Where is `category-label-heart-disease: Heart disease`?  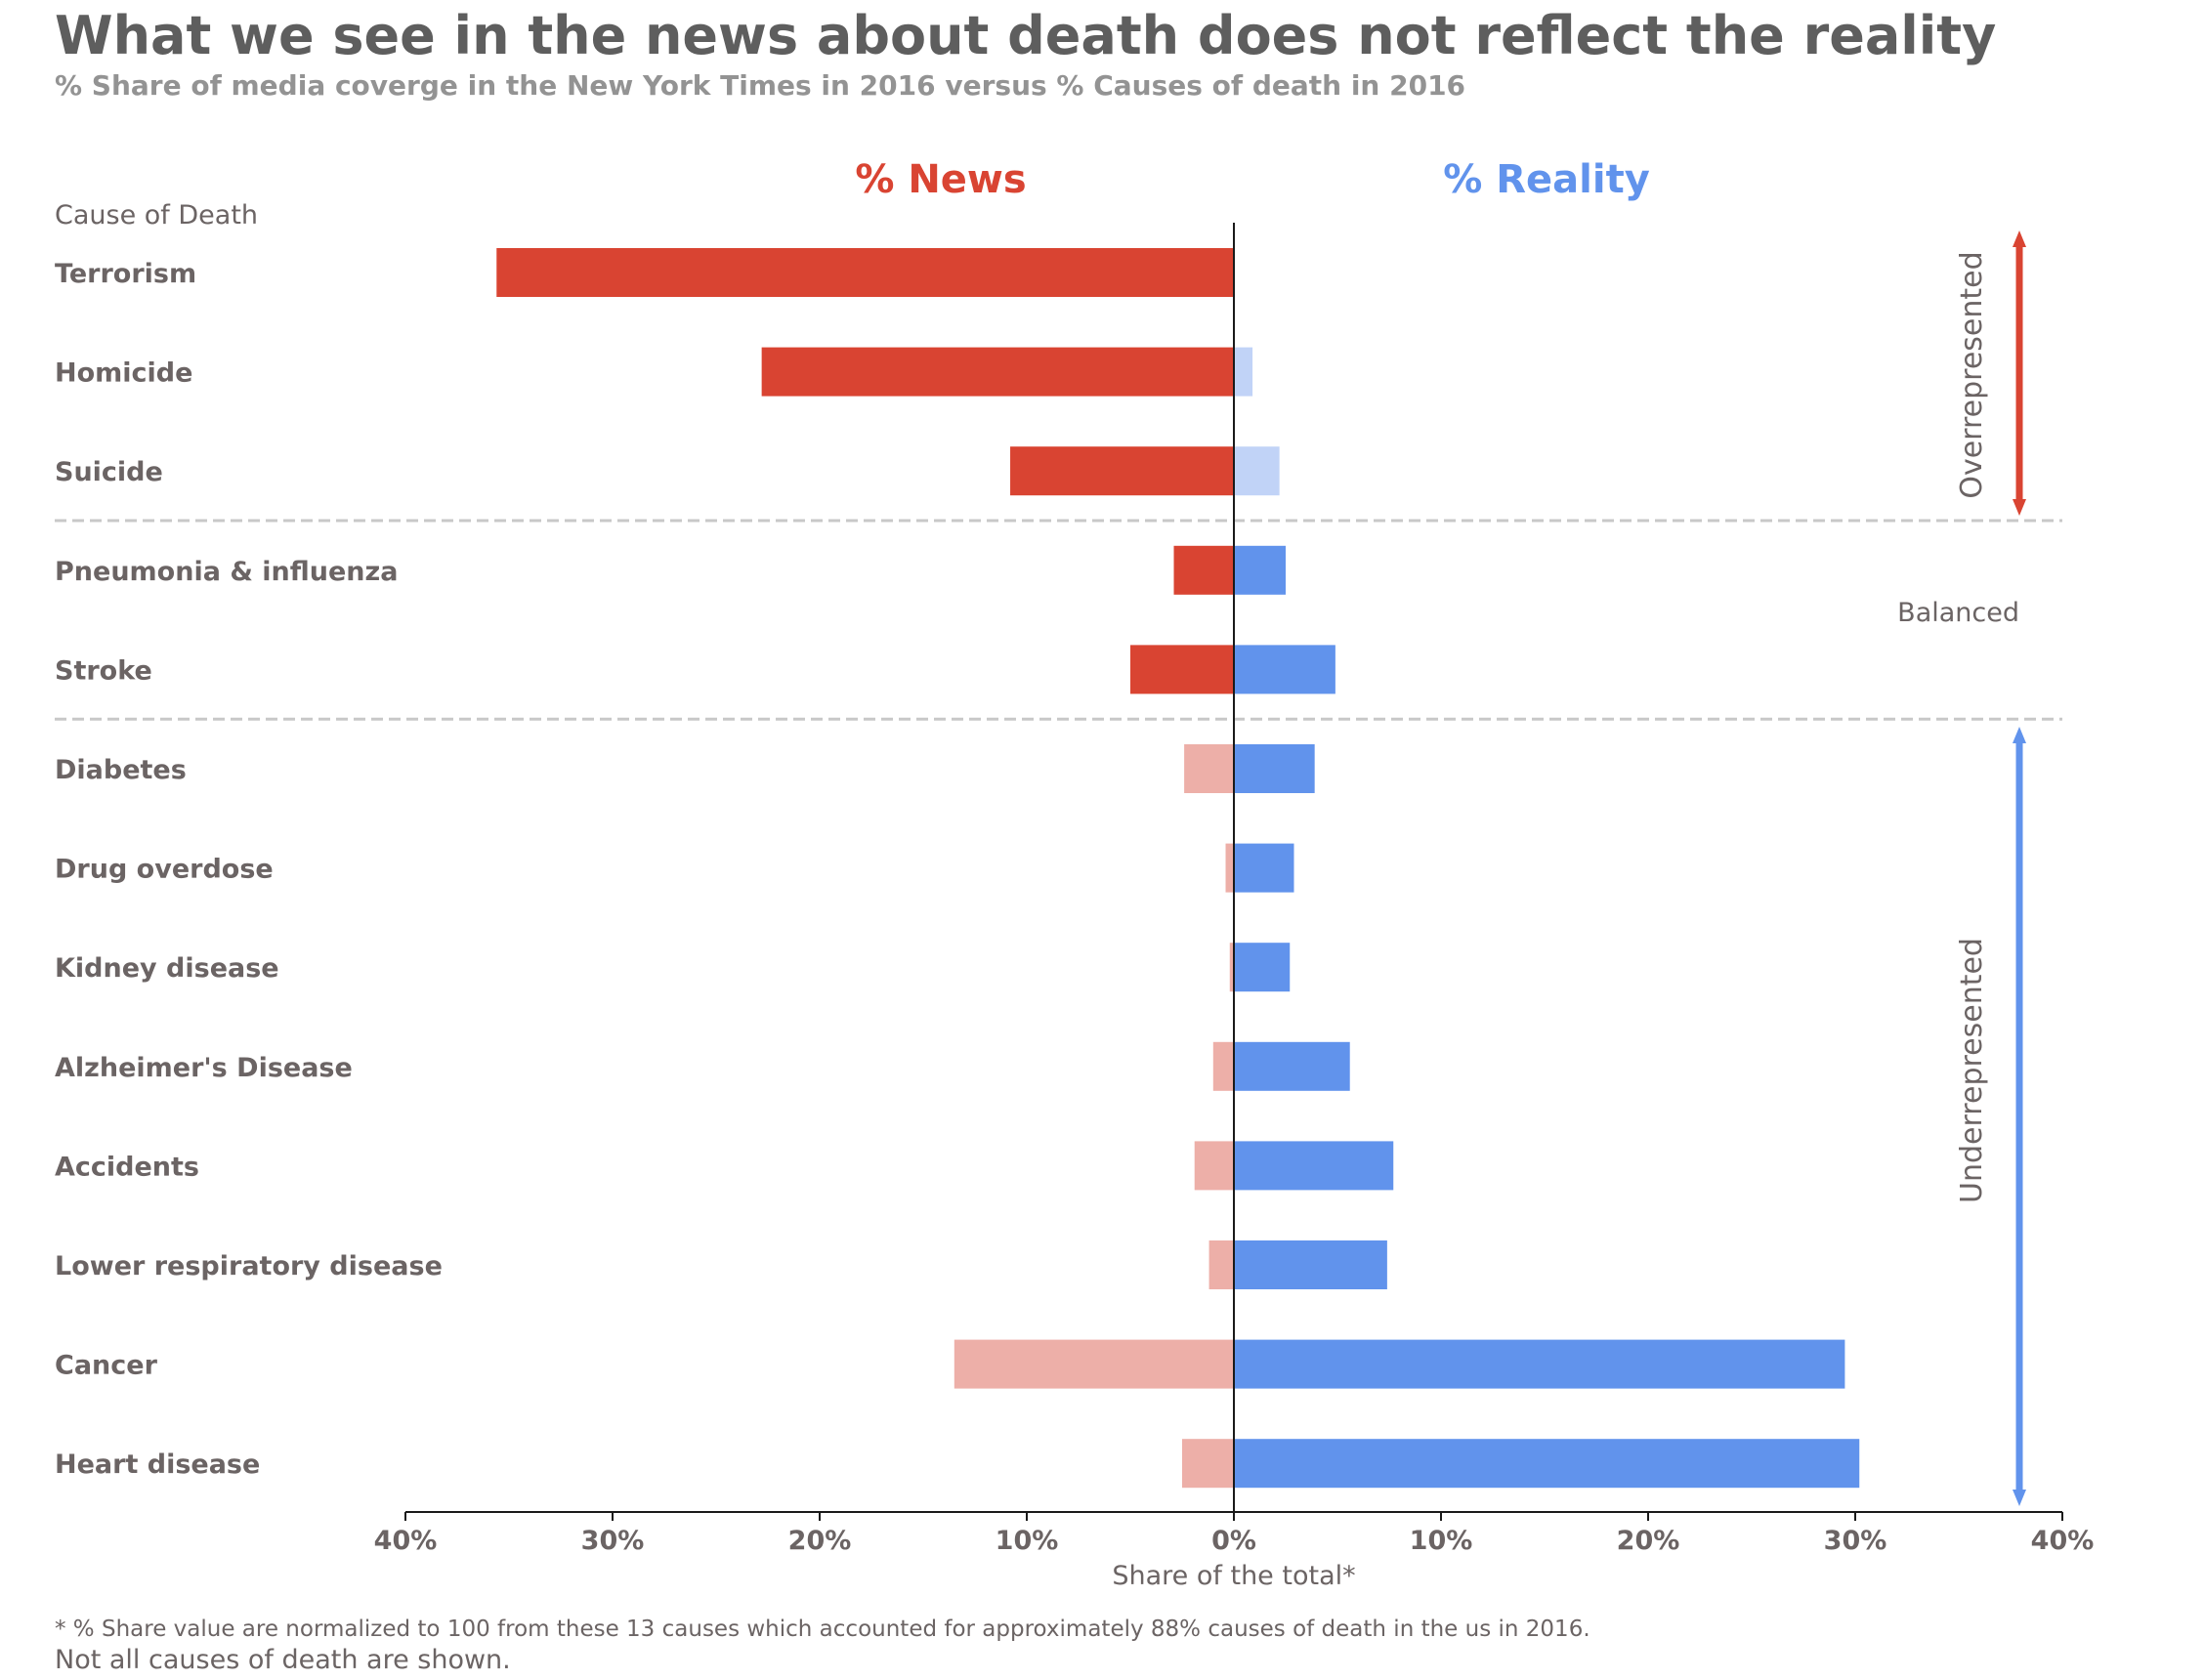 category-label-heart-disease: Heart disease is located at coordinates (157, 1464).